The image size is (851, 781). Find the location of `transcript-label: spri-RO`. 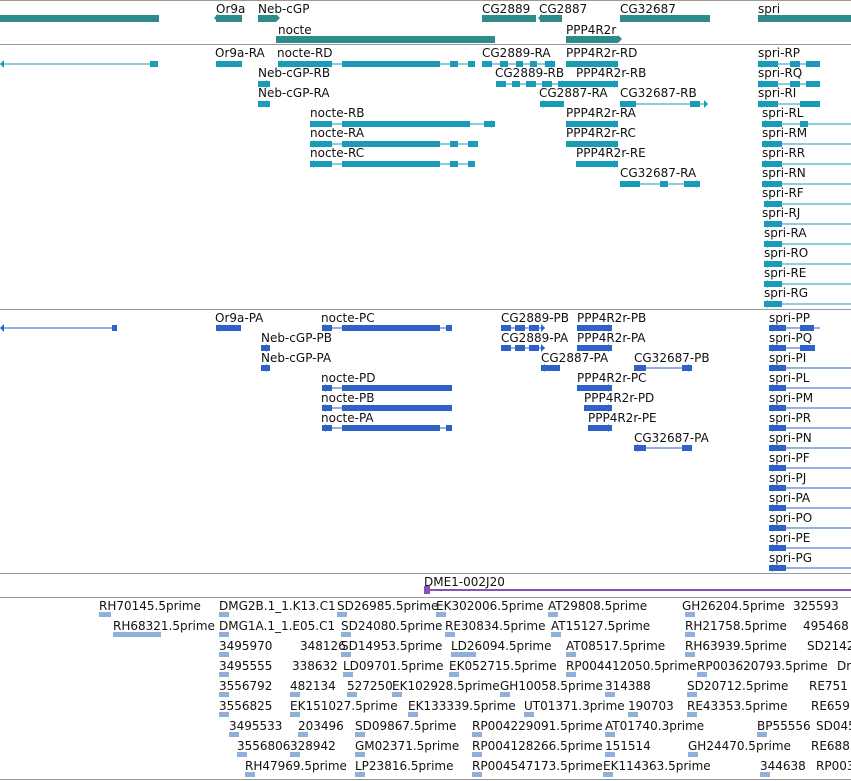

transcript-label: spri-RO is located at coordinates (786, 253).